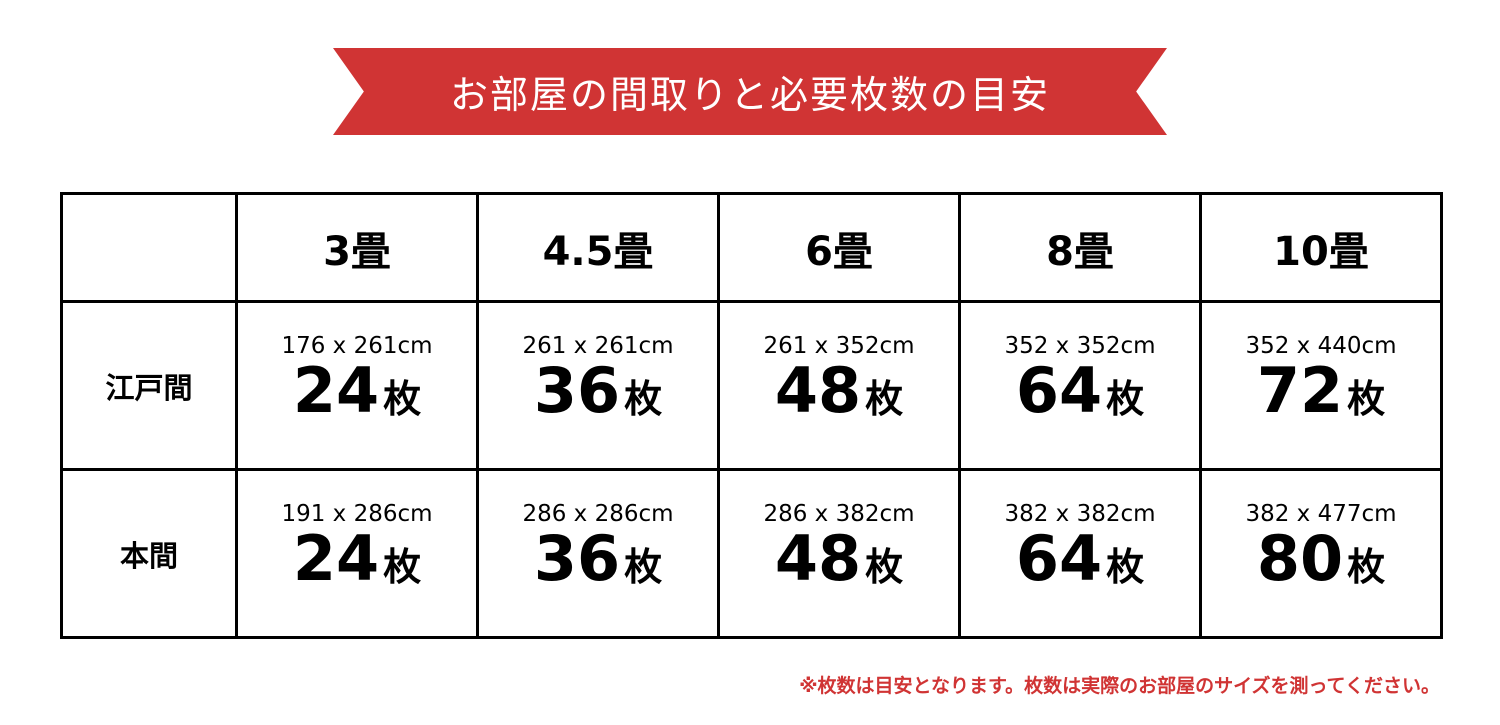 This screenshot has width=1500, height=725. What do you see at coordinates (749, 95) in the screenshot?
I see `page-title: お部屋の間取りと必要枚数の目安` at bounding box center [749, 95].